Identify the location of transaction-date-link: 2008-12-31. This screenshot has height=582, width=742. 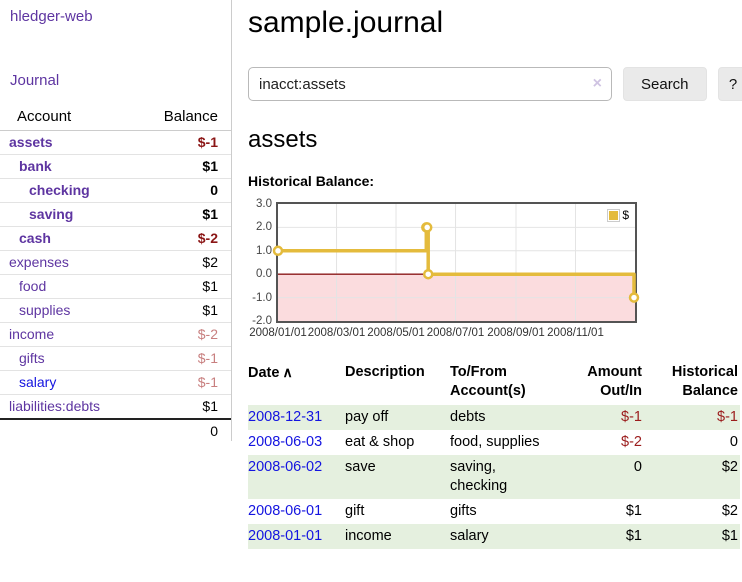
(285, 417).